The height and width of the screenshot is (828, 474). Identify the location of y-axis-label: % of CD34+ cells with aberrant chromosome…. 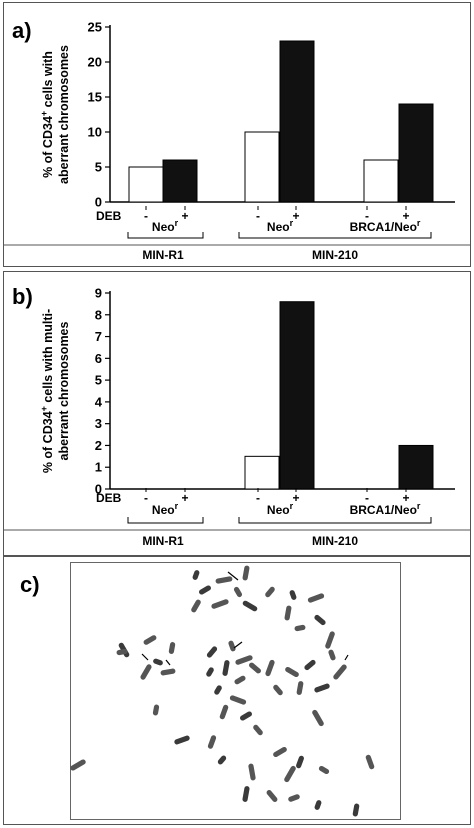
(55, 114).